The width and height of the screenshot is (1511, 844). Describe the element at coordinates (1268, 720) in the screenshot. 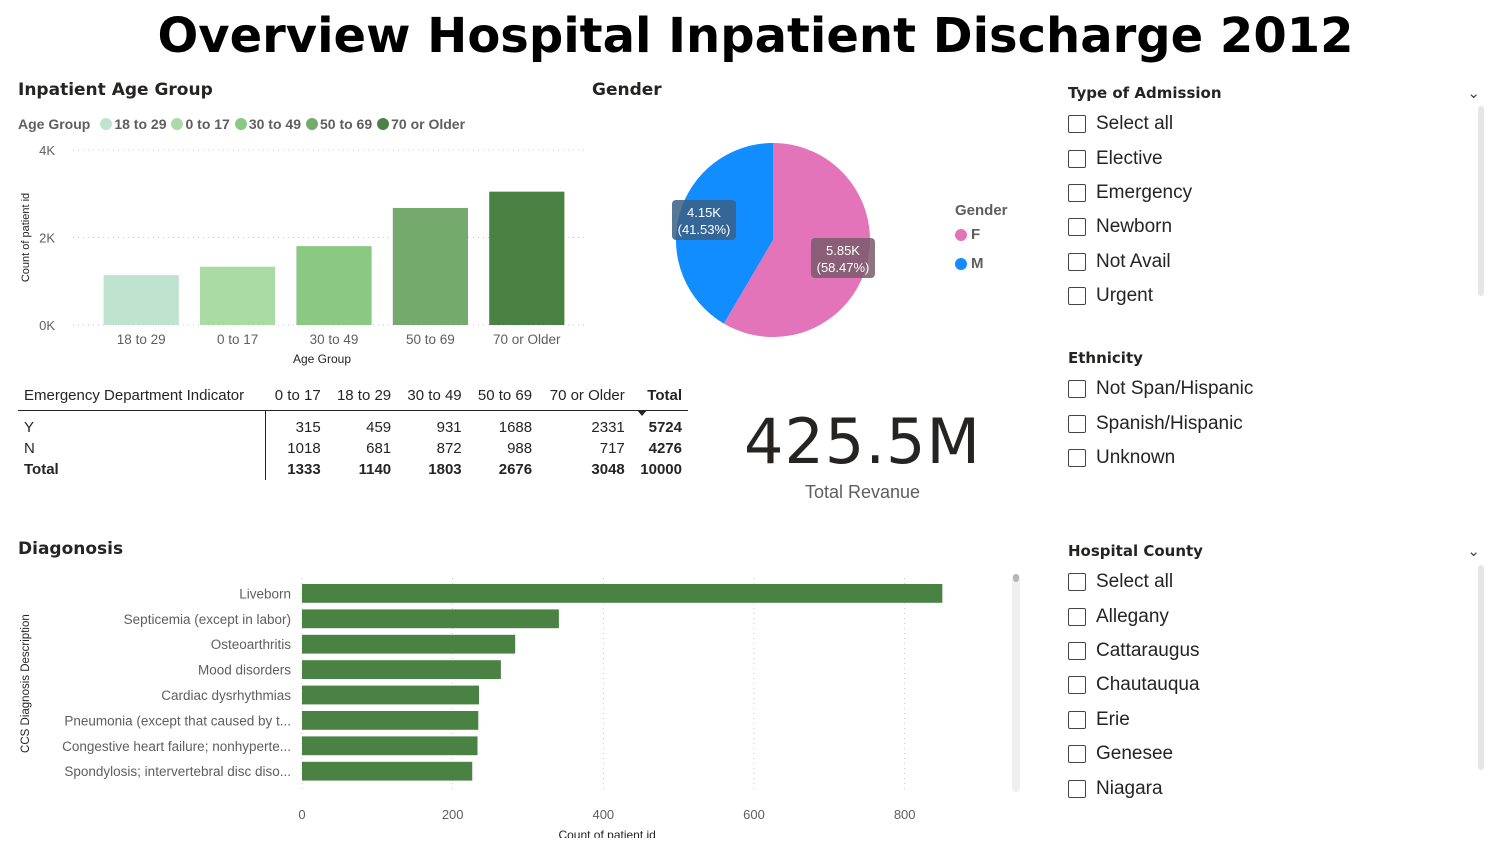

I see `slicer-option: Erie` at that location.